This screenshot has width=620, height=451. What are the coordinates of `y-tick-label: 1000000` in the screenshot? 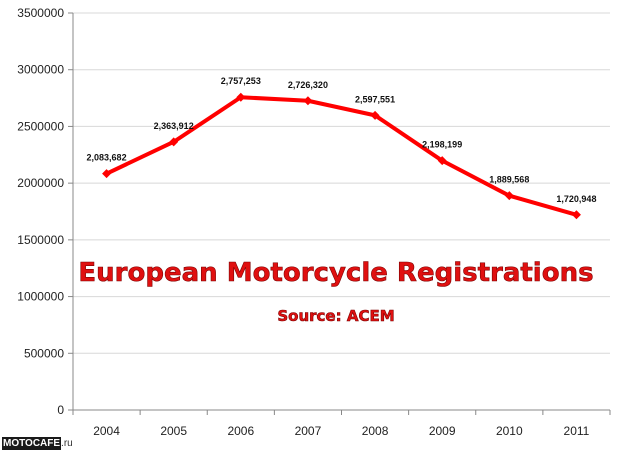 It's located at (40, 297).